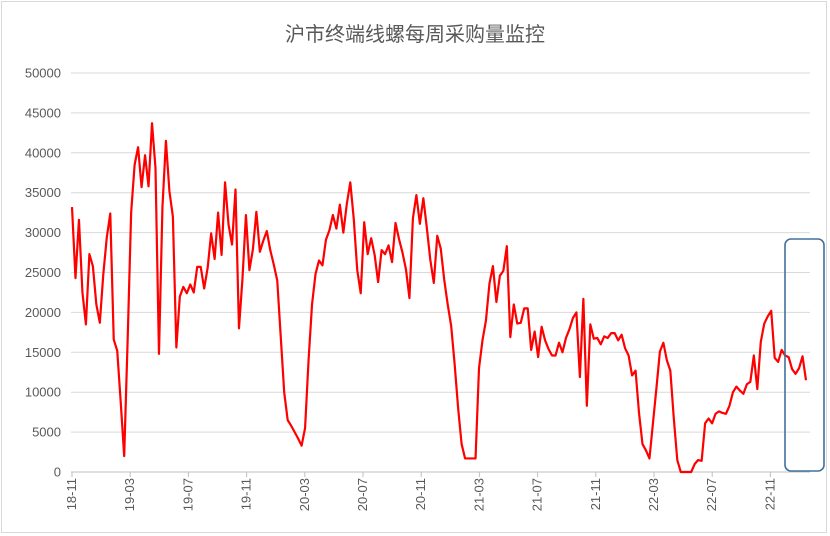 This screenshot has width=830, height=536. What do you see at coordinates (362, 494) in the screenshot?
I see `x-tick-label: 20-07` at bounding box center [362, 494].